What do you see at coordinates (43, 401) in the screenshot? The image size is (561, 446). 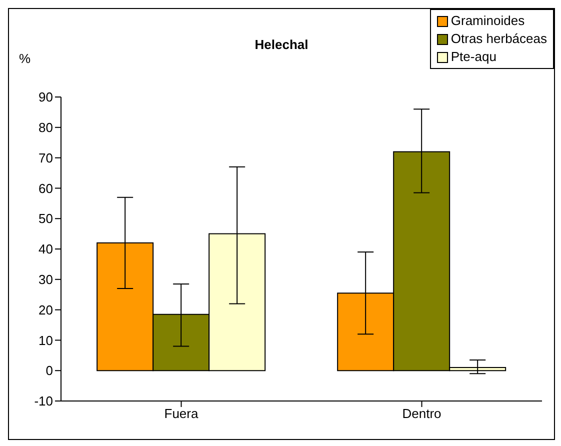 I see `y-tick-label: -10` at bounding box center [43, 401].